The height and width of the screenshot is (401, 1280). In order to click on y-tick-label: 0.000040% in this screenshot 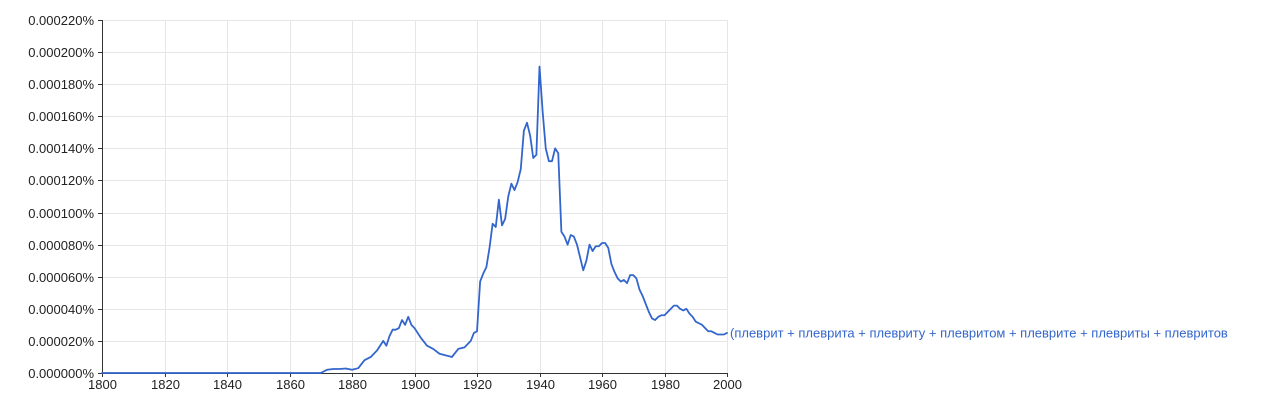, I will do `click(61, 309)`.